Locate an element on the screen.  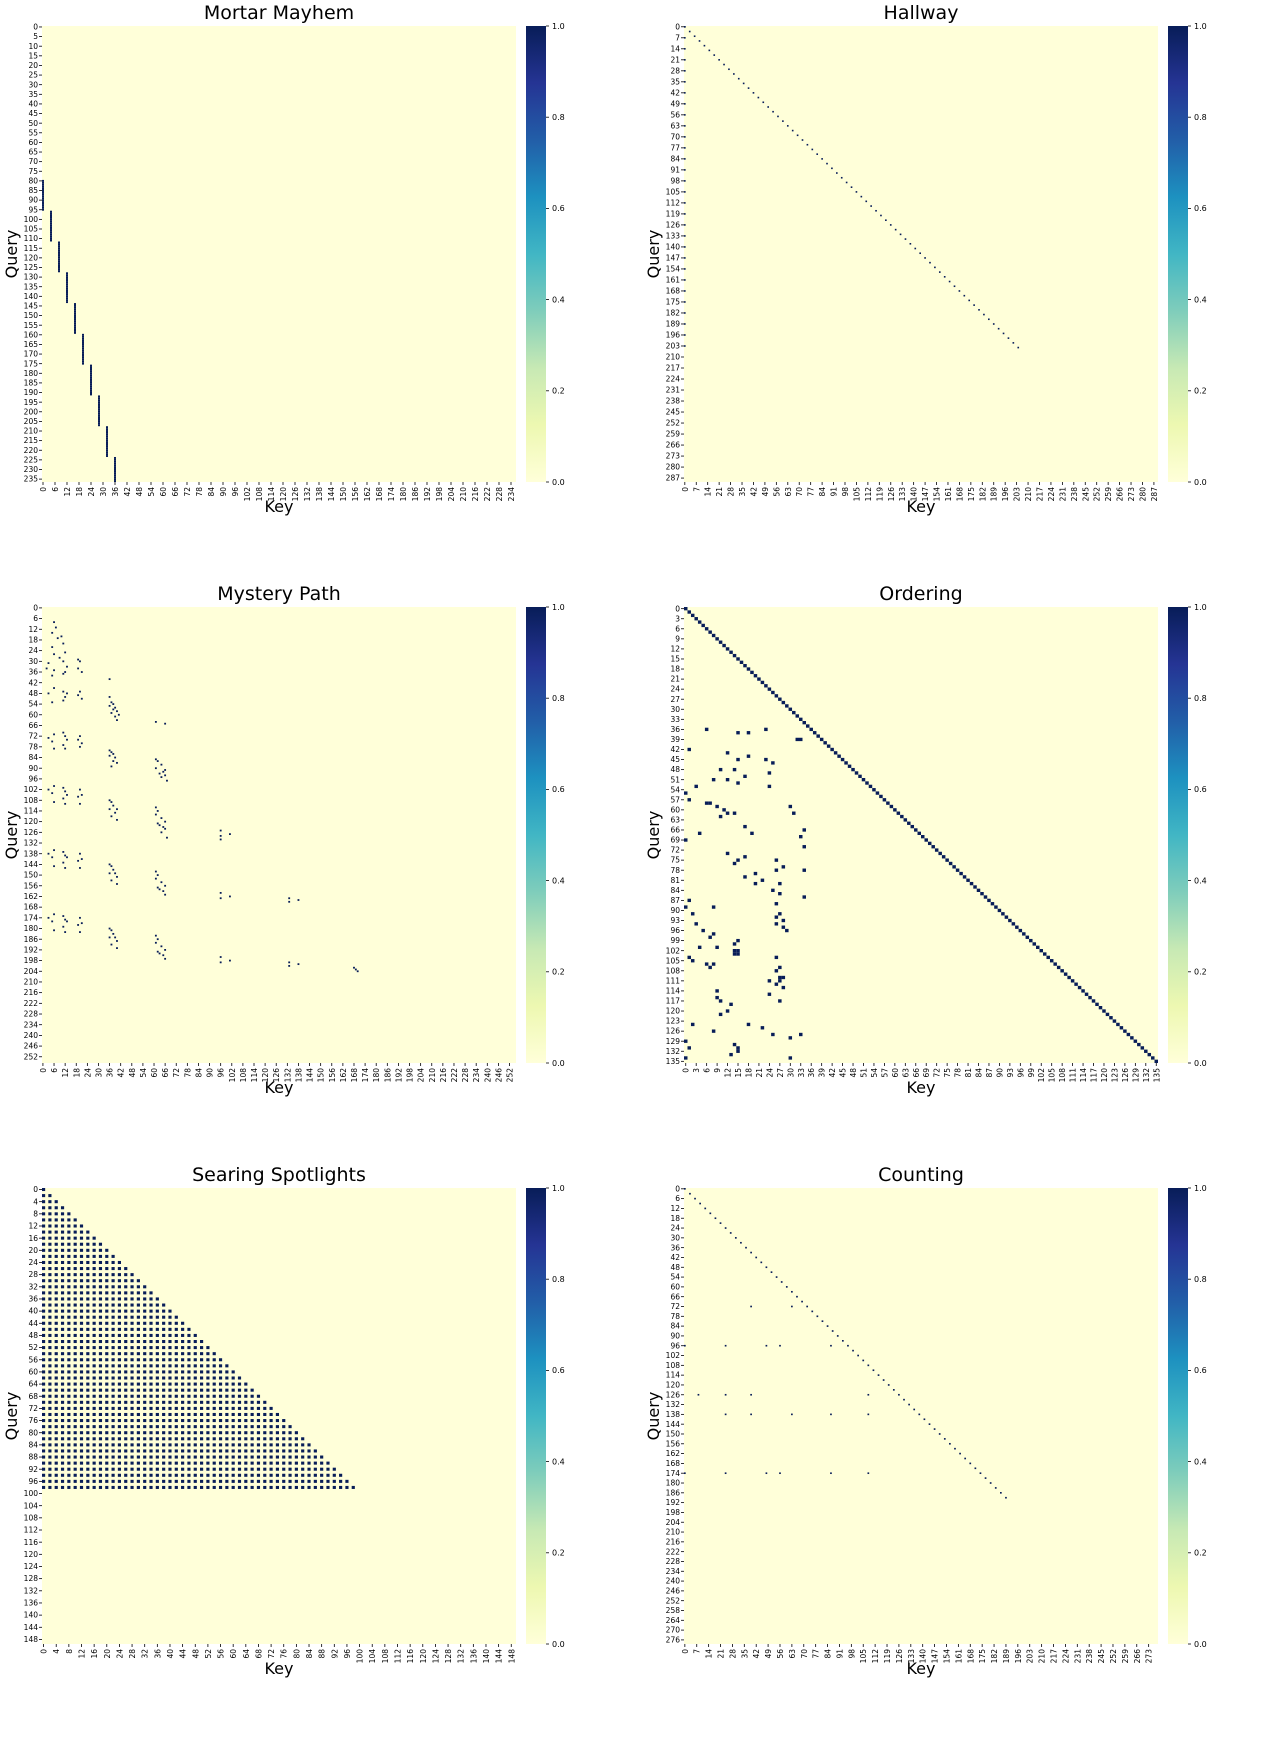
colorbar-tick-label: 1.0 is located at coordinates (558, 607).